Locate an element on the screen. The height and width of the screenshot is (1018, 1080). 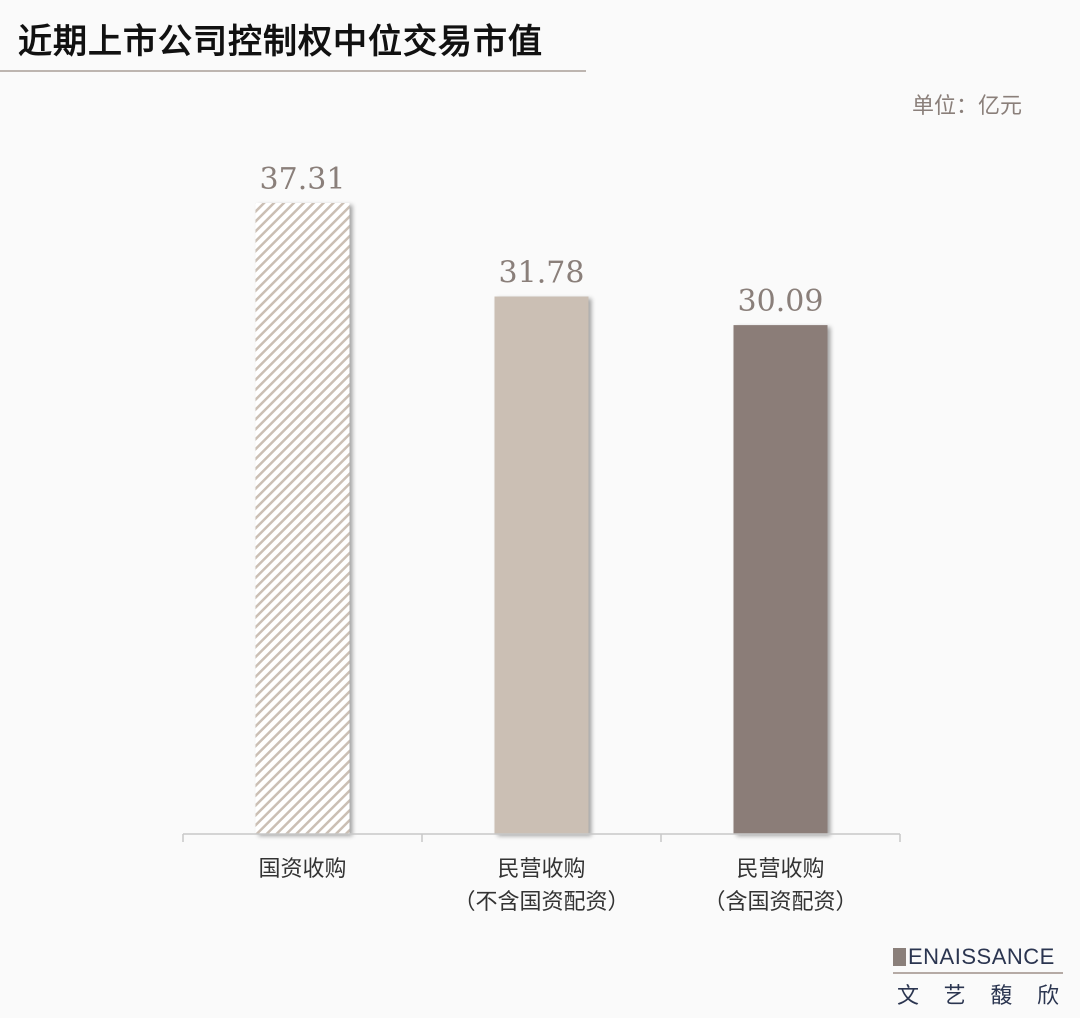
logo-cn-char: 艺 is located at coordinates (954, 996).